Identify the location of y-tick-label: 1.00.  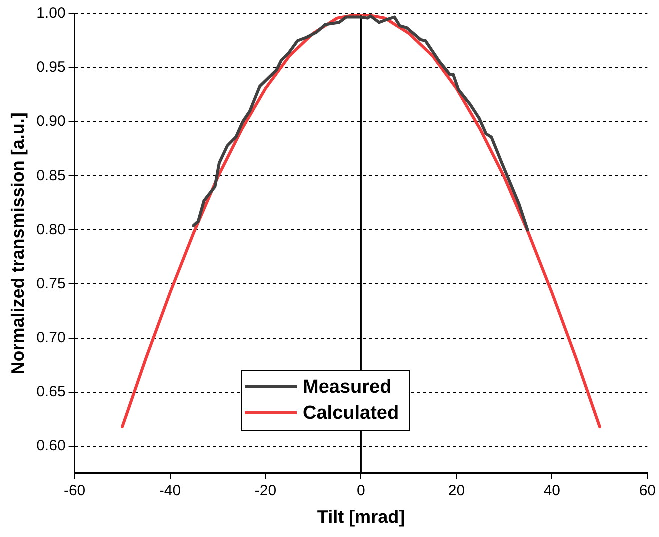
(51, 13).